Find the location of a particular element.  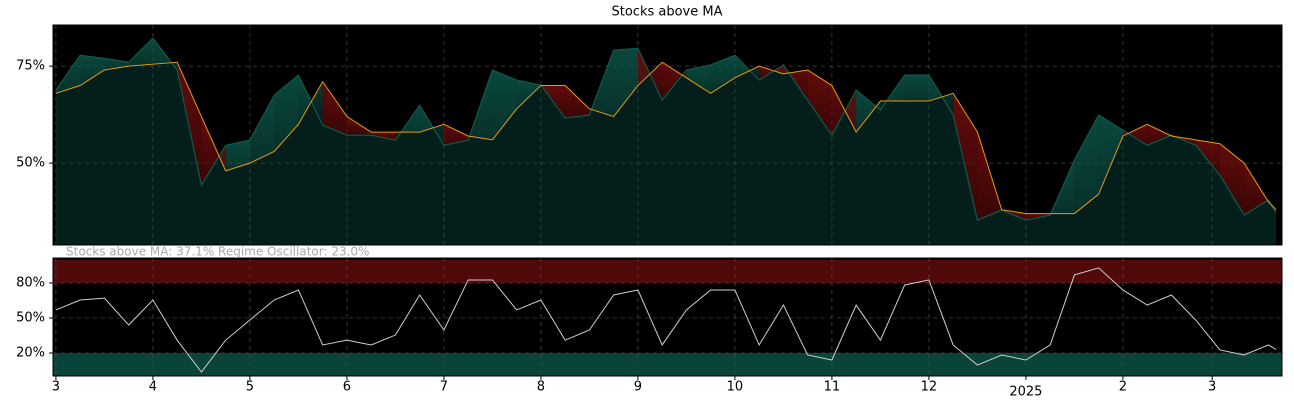

x-tick-label: 8 is located at coordinates (541, 387).